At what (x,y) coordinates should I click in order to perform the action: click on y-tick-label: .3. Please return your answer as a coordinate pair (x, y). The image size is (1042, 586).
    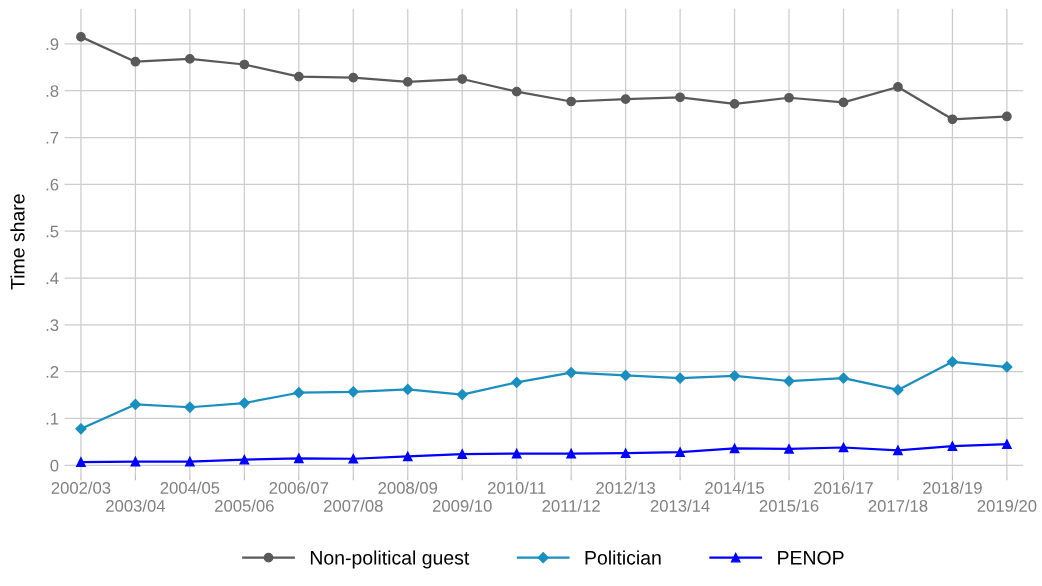
    Looking at the image, I should click on (52, 325).